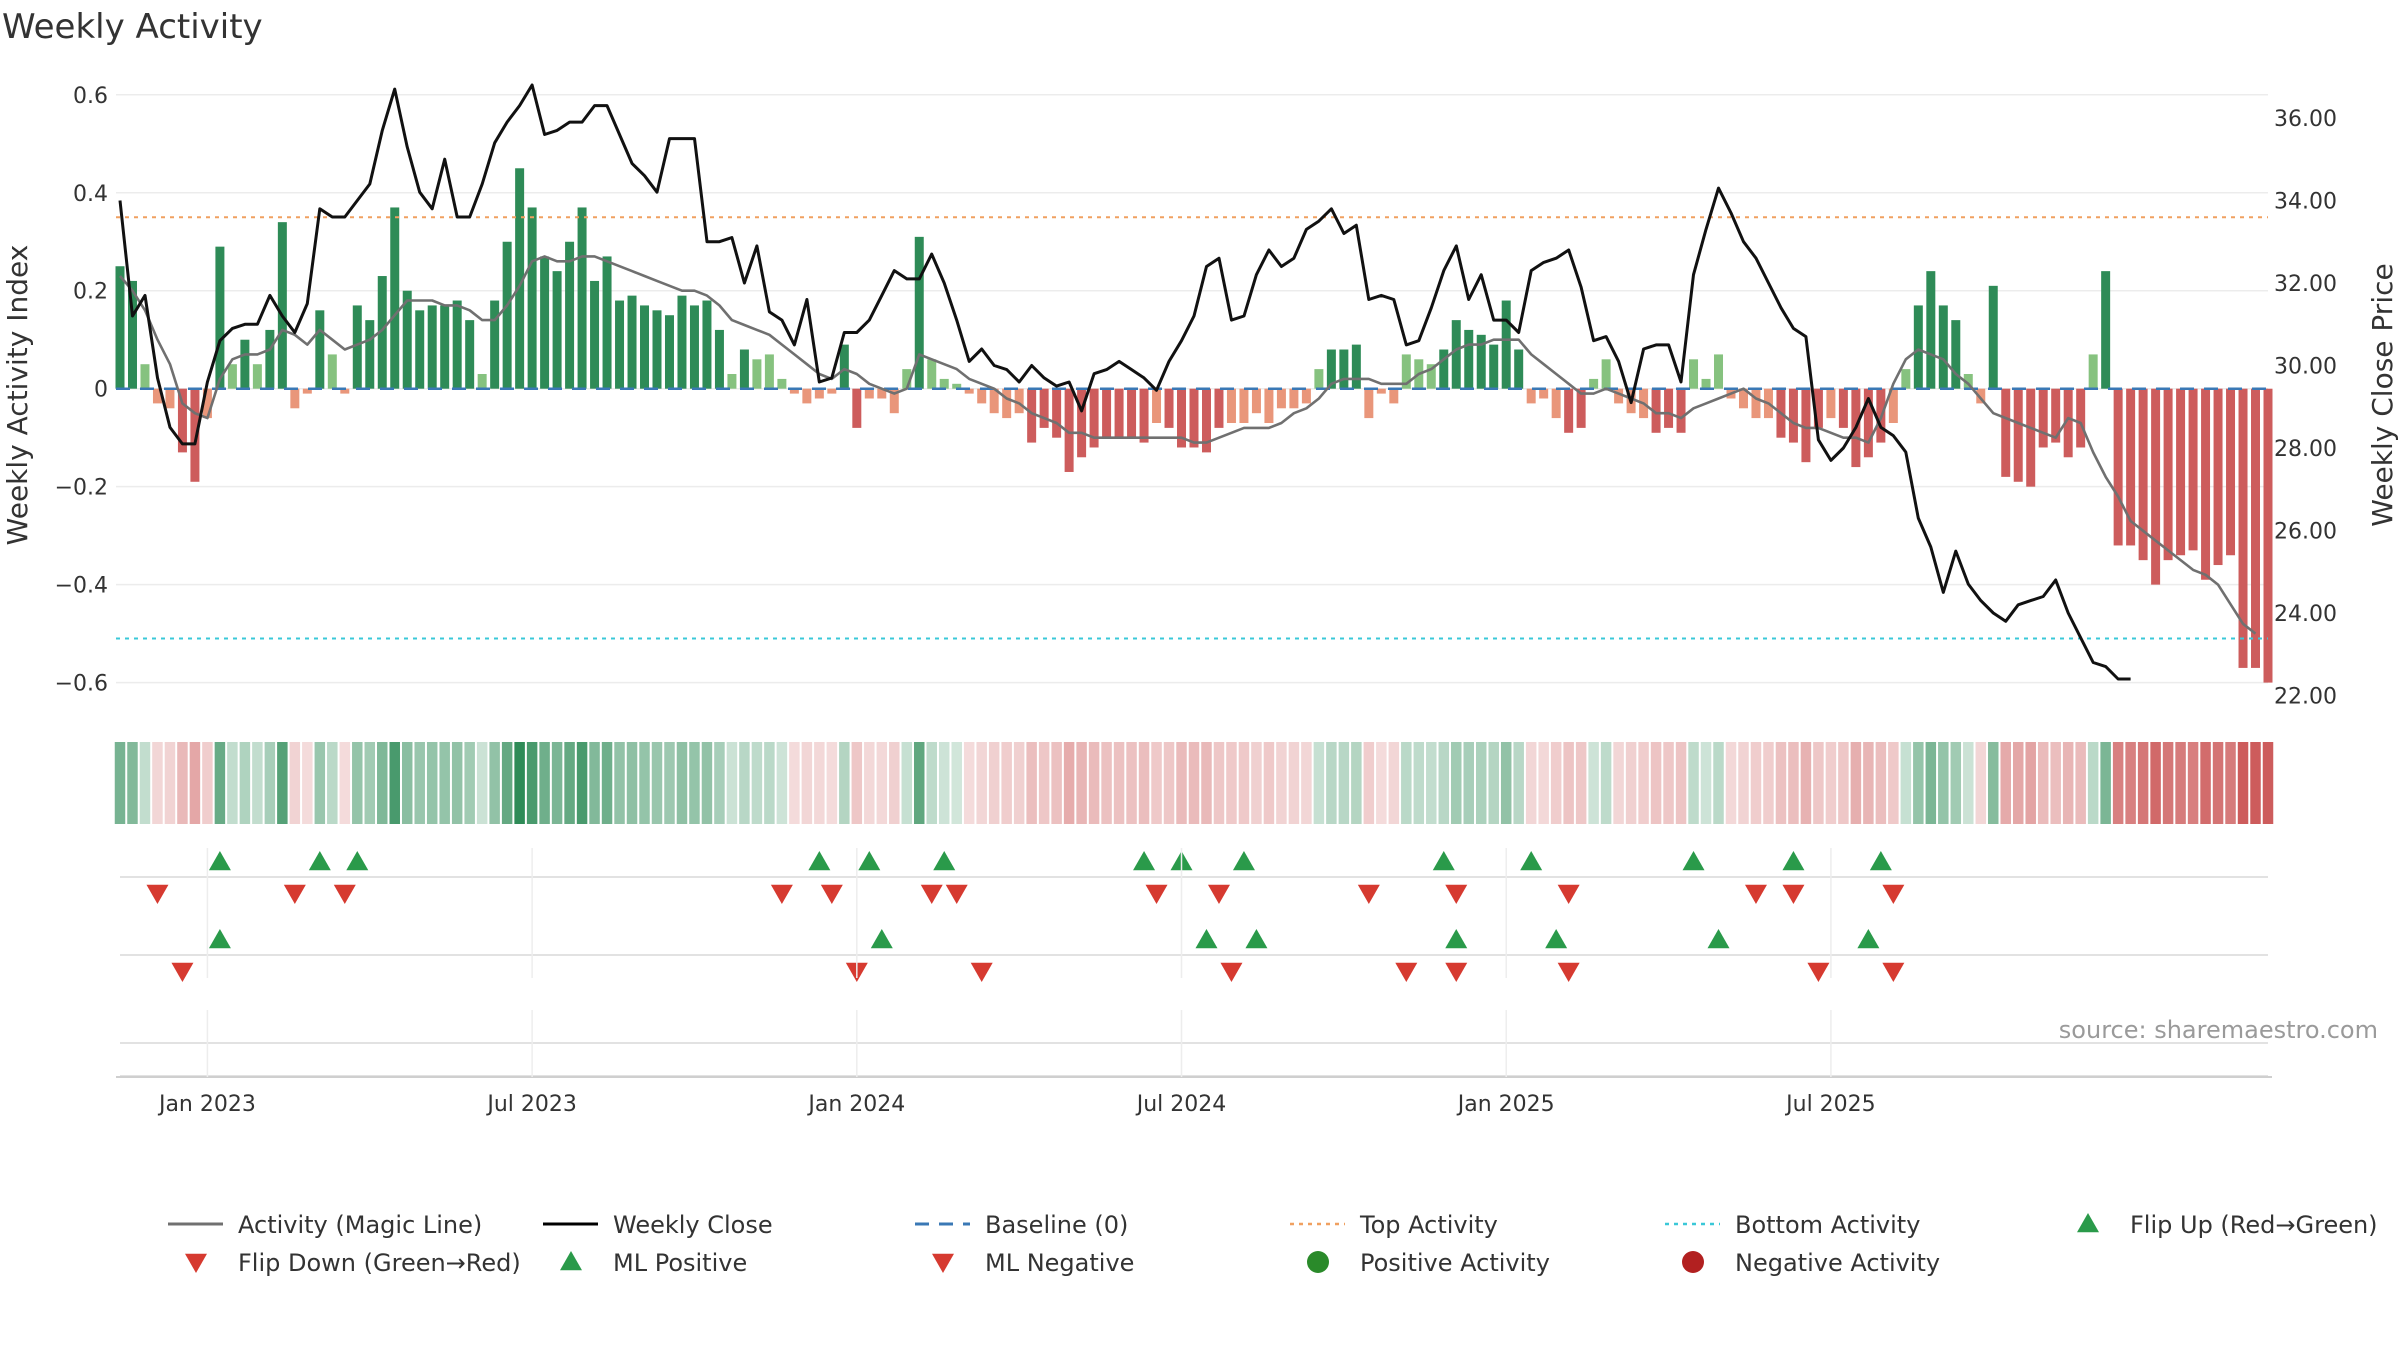  What do you see at coordinates (1059, 1263) in the screenshot?
I see `legend-label: ML Negative` at bounding box center [1059, 1263].